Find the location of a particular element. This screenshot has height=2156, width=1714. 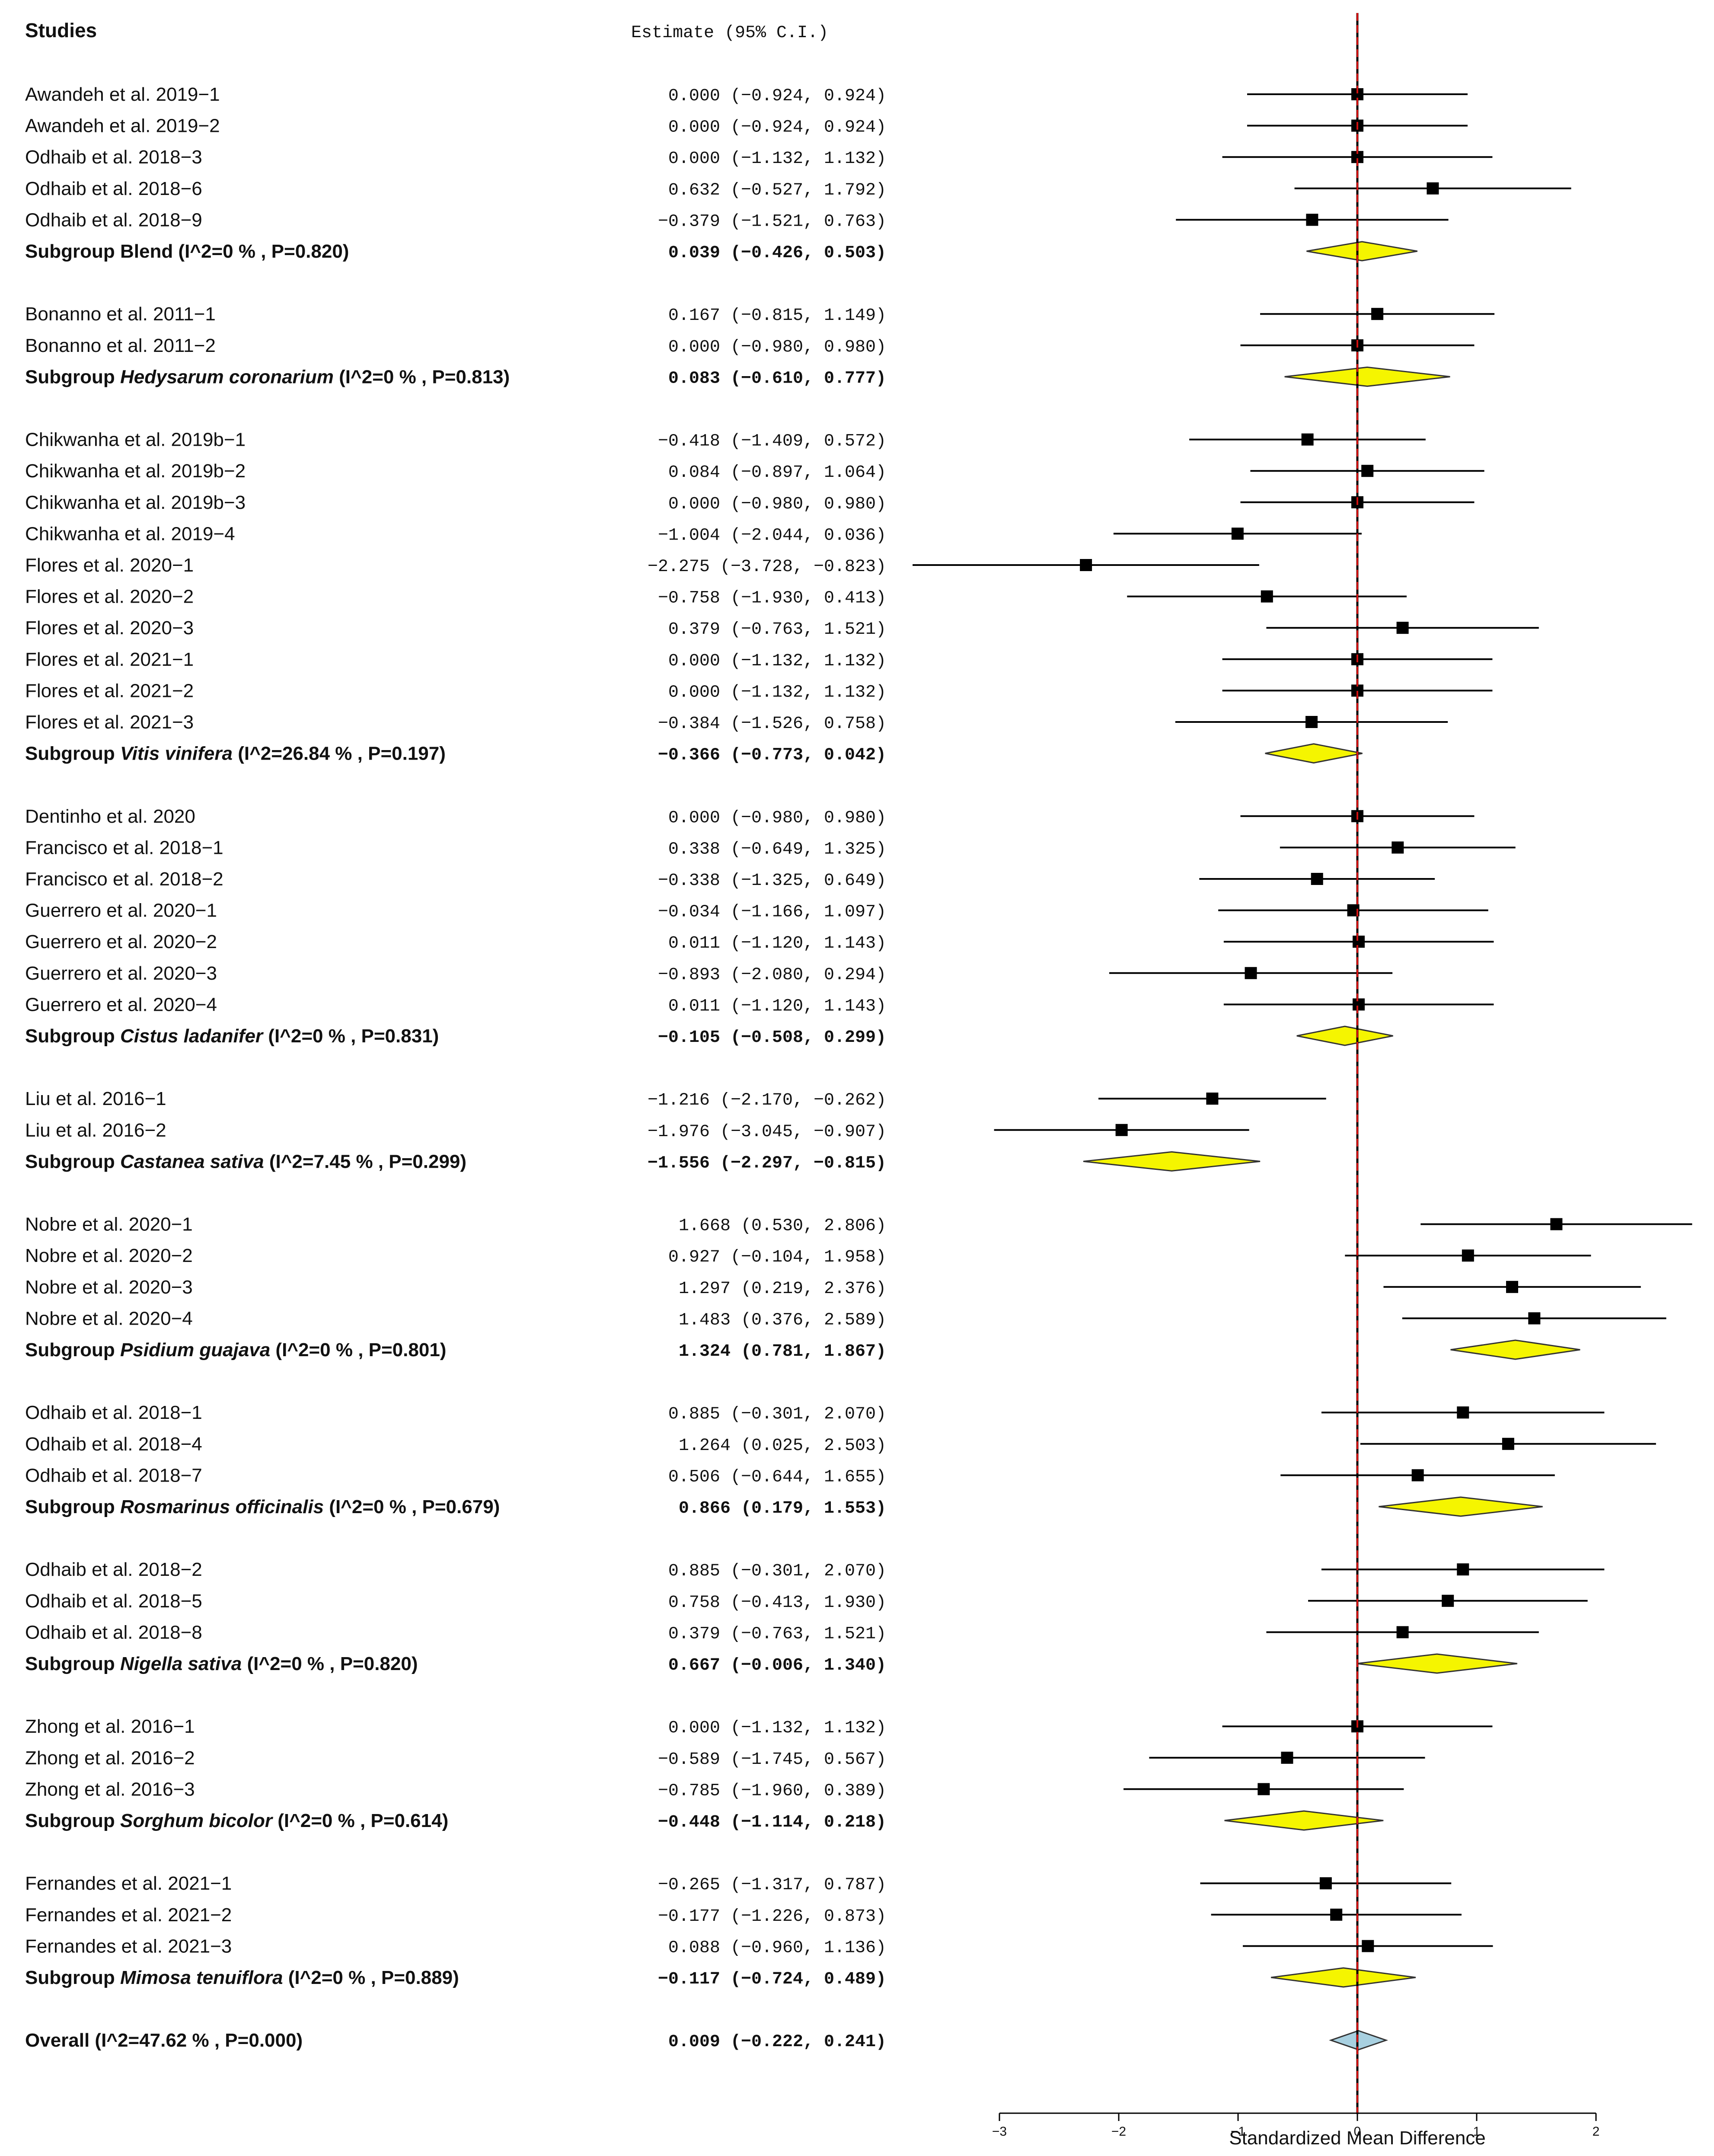

study-label: Liu et al. 2016−1 is located at coordinates (95, 1098).